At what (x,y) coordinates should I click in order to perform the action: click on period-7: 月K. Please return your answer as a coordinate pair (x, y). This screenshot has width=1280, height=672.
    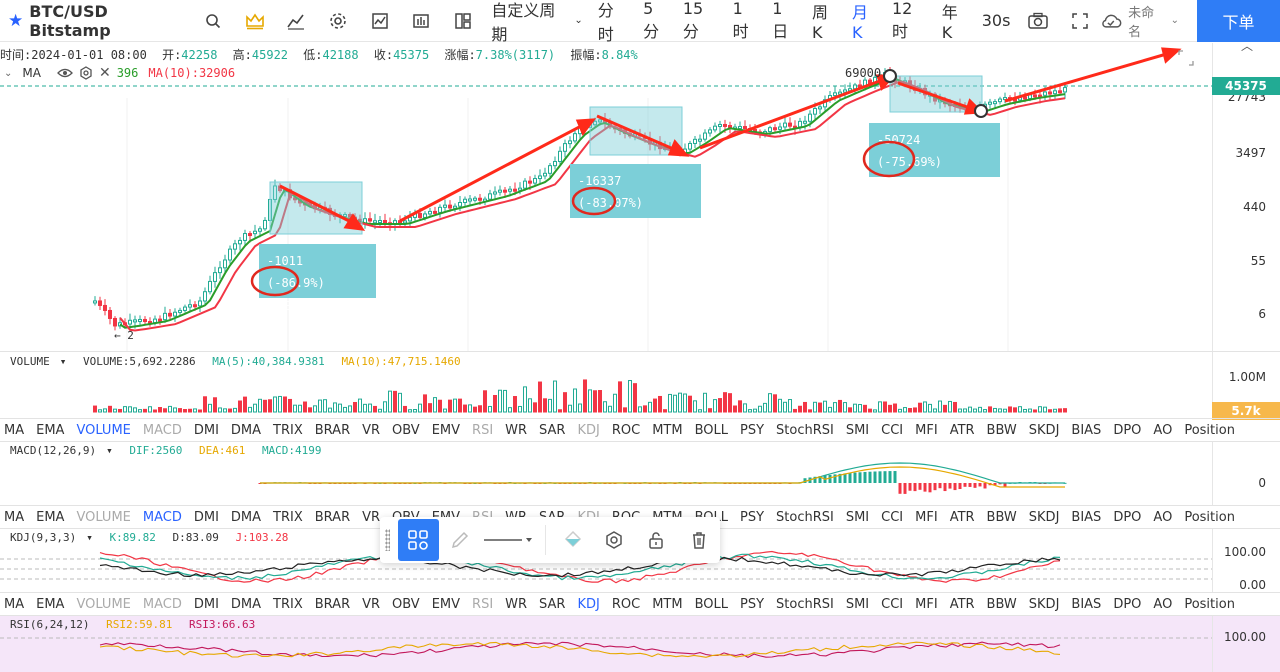
    Looking at the image, I should click on (859, 22).